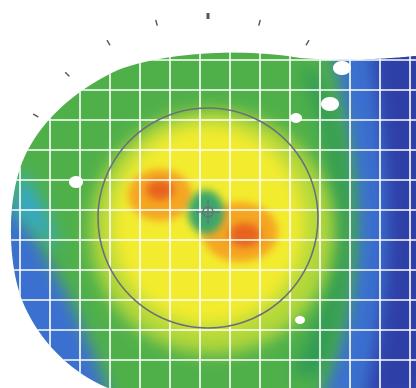 The height and width of the screenshot is (388, 416). Describe the element at coordinates (208, 212) in the screenshot. I see `center-marker` at that location.